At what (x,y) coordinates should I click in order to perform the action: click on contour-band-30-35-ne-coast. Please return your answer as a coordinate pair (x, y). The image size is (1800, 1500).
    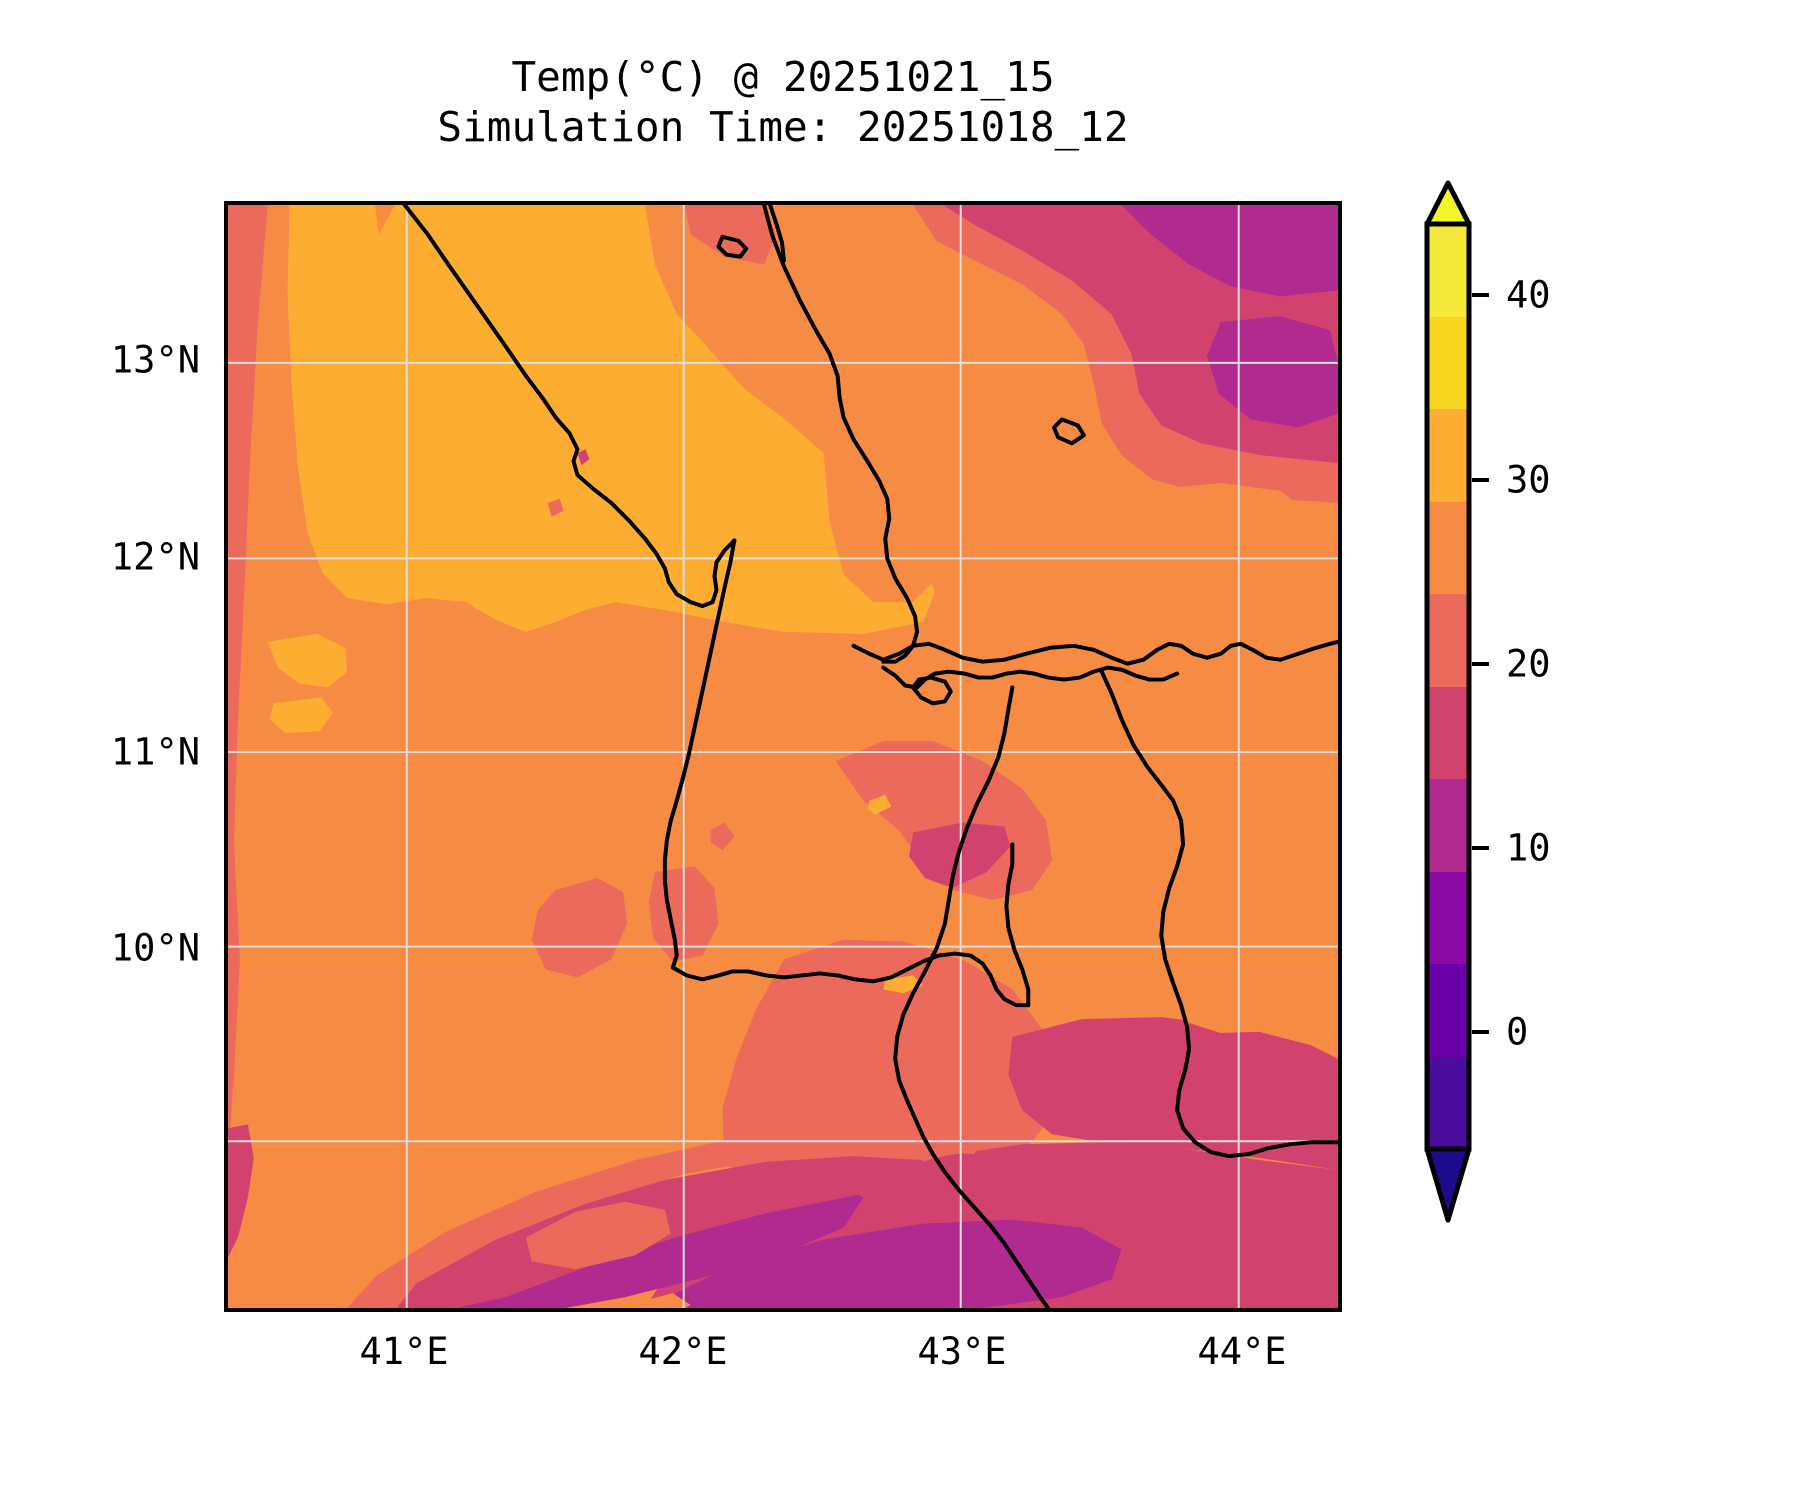
    Looking at the image, I should click on (1221, 502).